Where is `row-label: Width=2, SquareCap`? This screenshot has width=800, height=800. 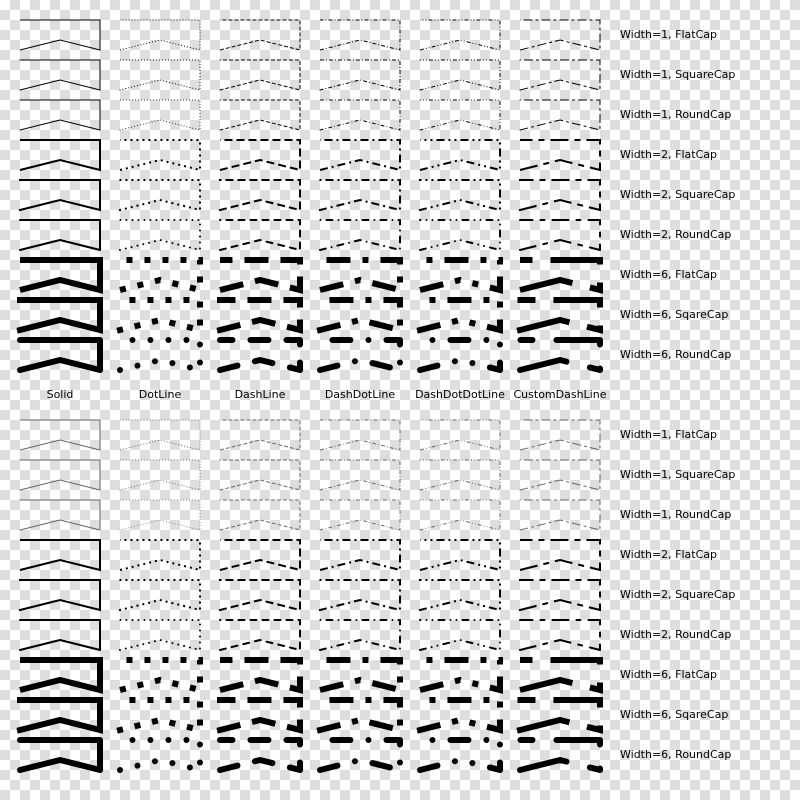
row-label: Width=2, SquareCap is located at coordinates (678, 594).